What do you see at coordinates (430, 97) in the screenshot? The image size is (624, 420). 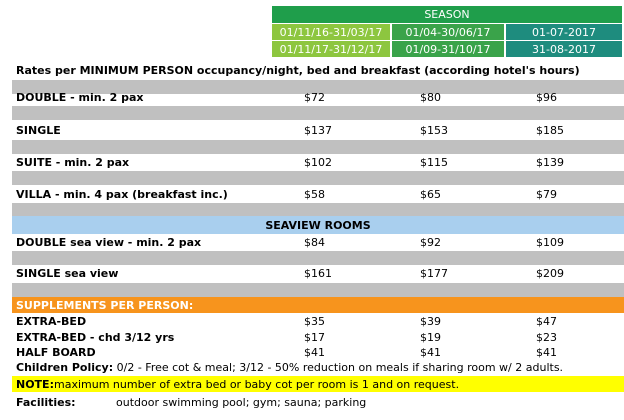 I see `room-price: $80` at bounding box center [430, 97].